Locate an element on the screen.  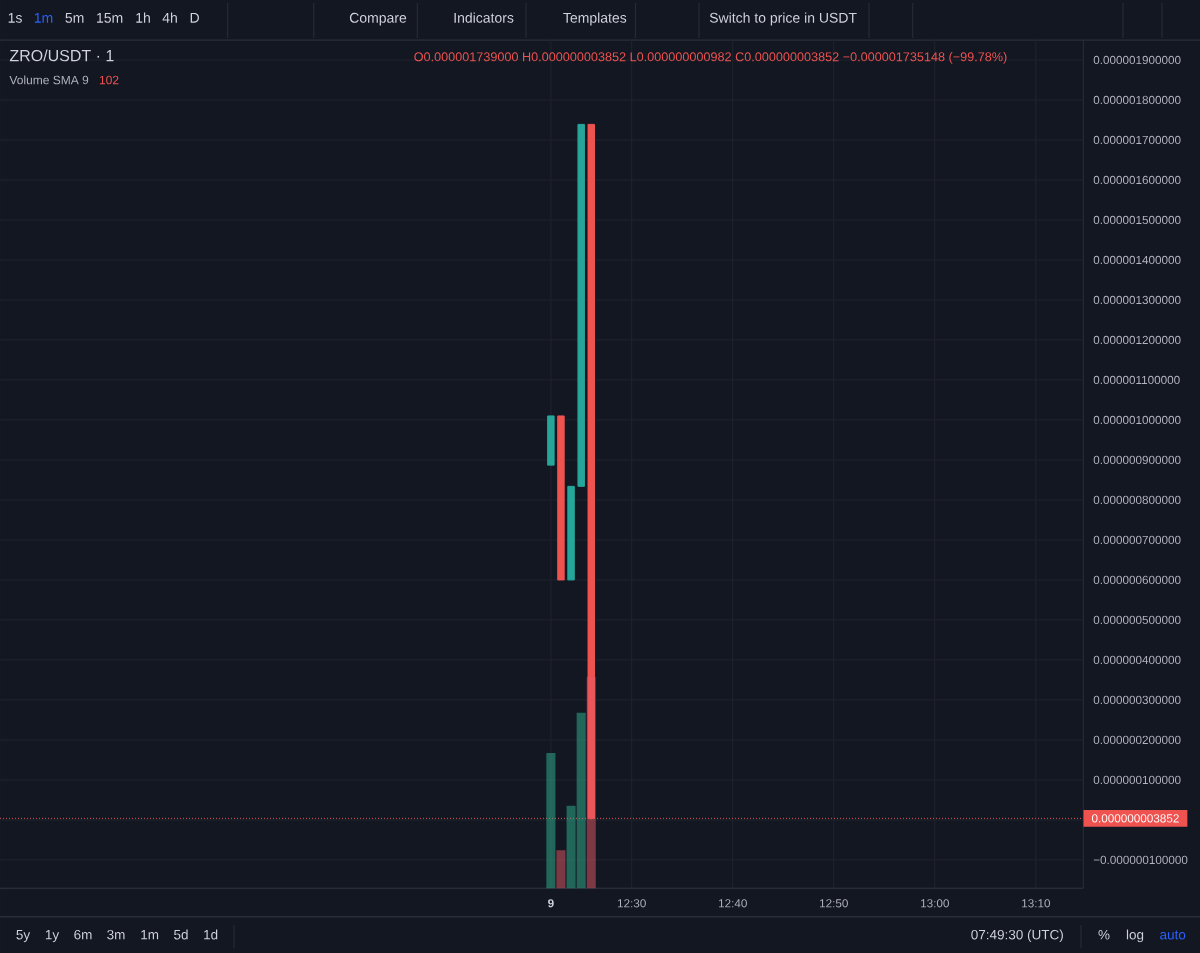
y-tick-label: 0.000000700000 is located at coordinates (1137, 540).